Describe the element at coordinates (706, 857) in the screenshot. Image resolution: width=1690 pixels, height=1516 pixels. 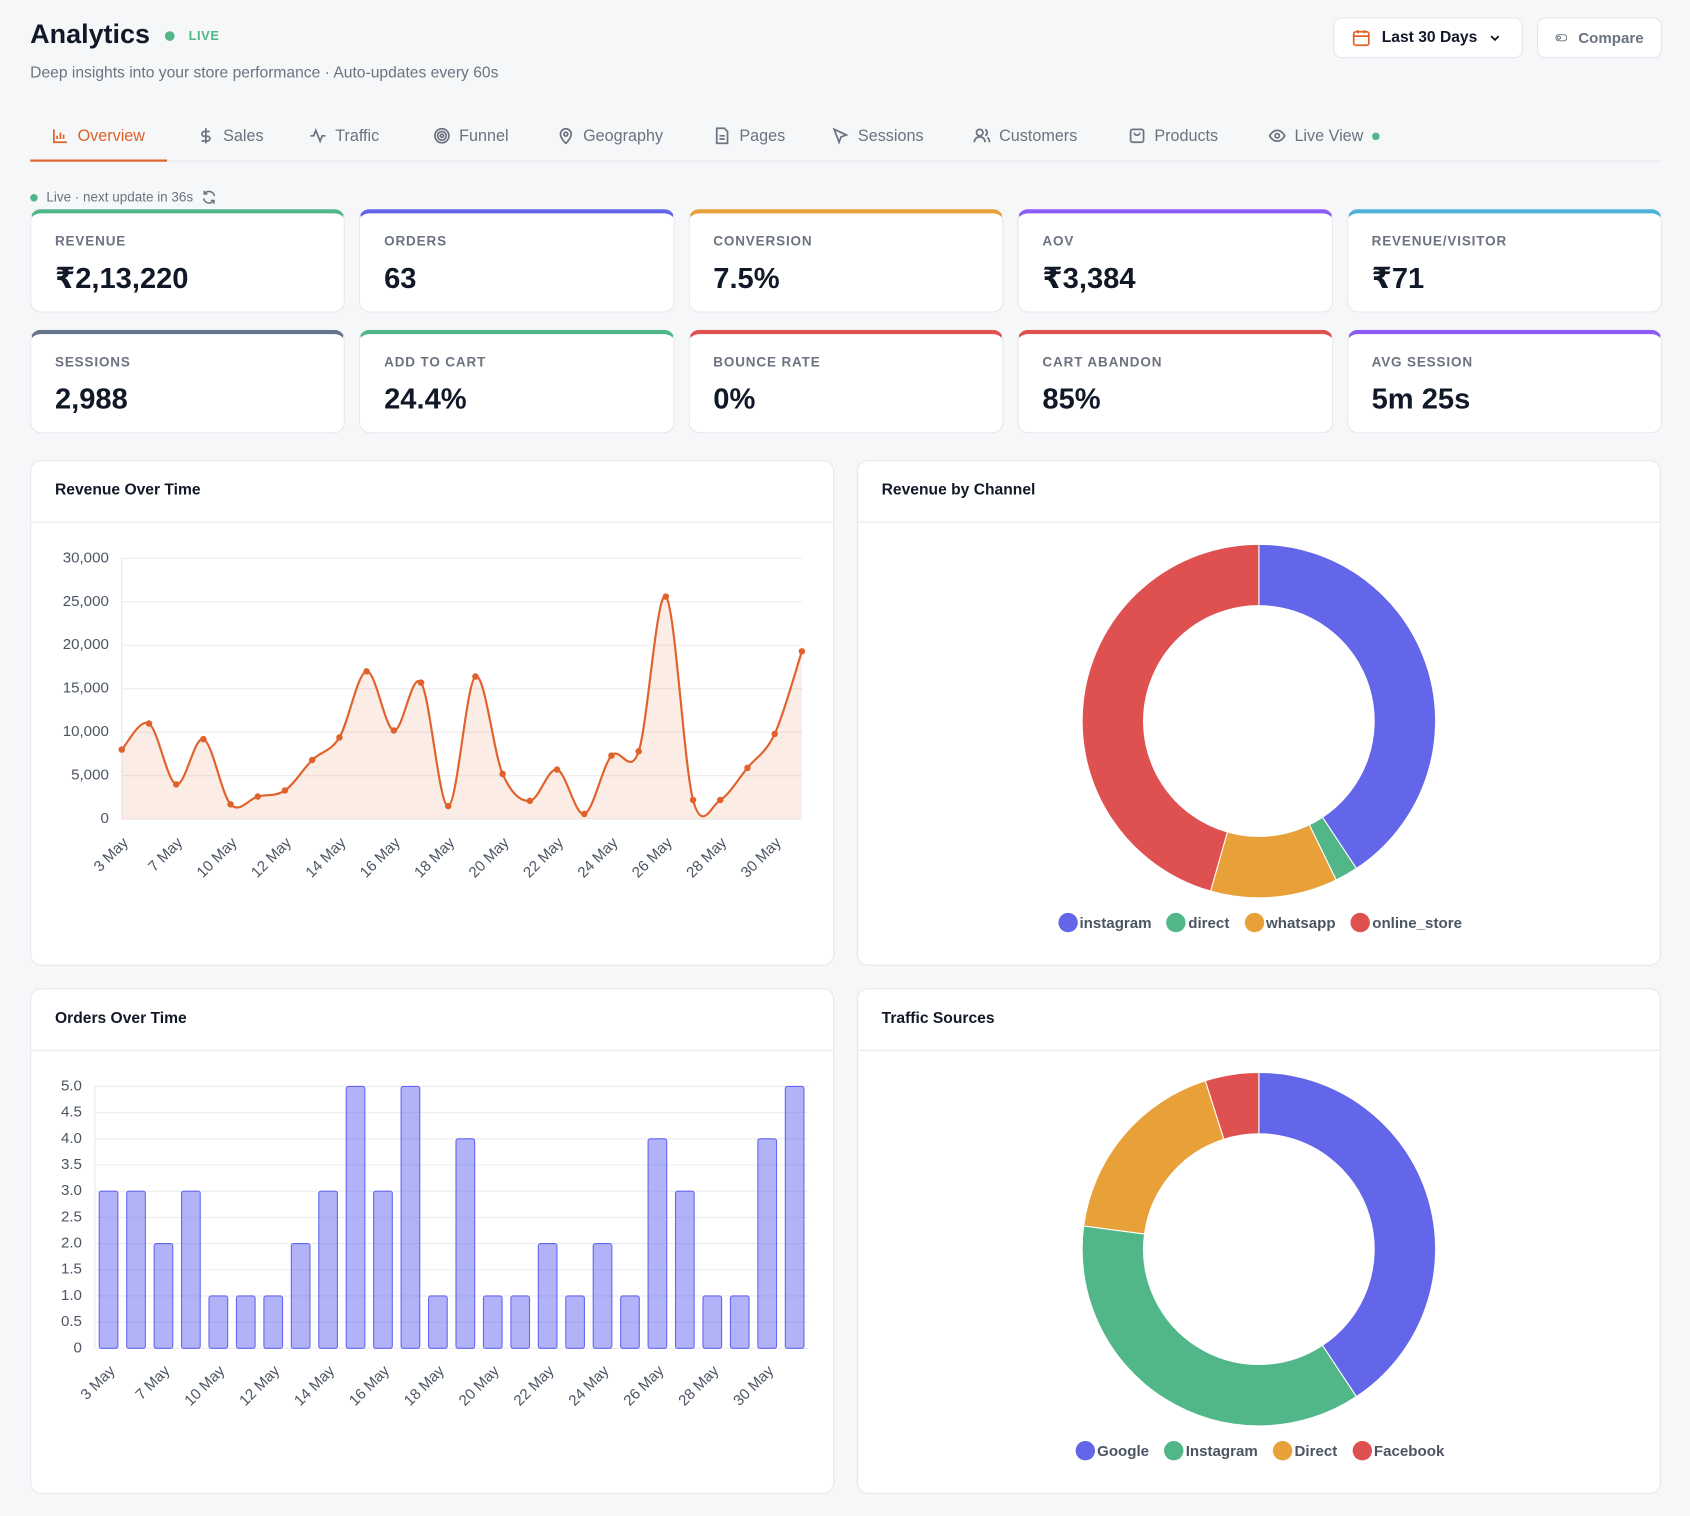
I see `x-tick-label: 28 May` at that location.